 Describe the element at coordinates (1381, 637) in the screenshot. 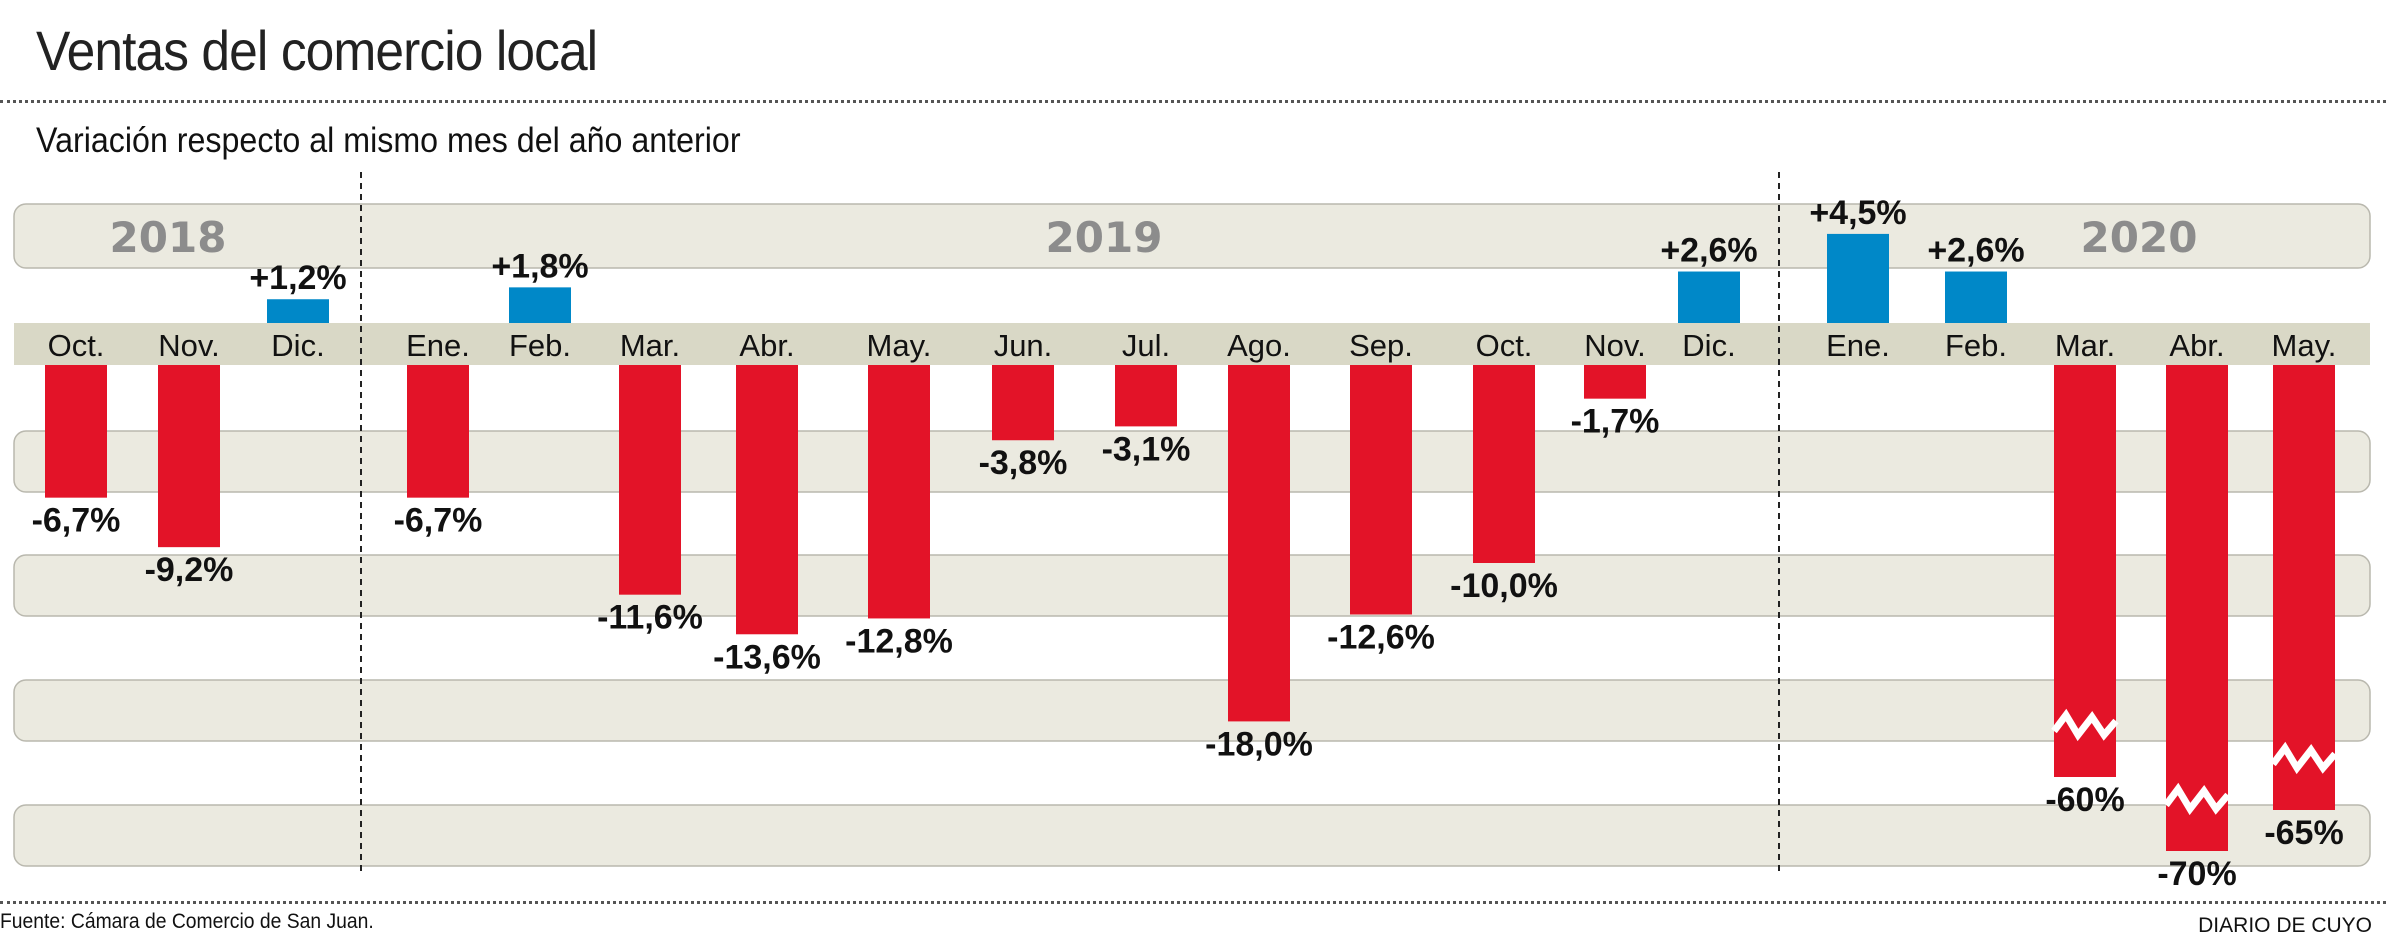

I see `data-label: -12,6%` at that location.